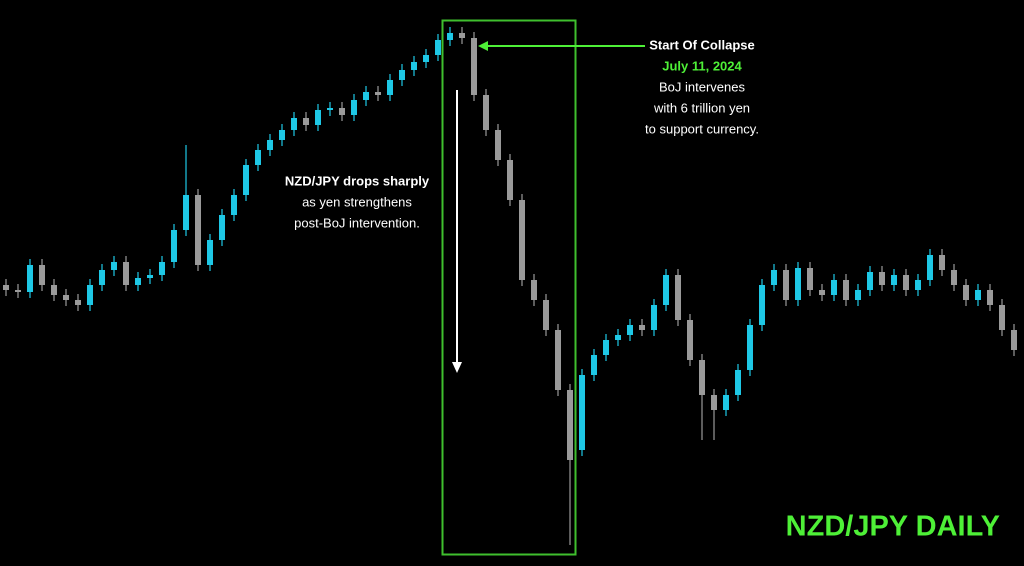 This screenshot has width=1024, height=566. What do you see at coordinates (483, 46) in the screenshot?
I see `pointer-arrow-head` at bounding box center [483, 46].